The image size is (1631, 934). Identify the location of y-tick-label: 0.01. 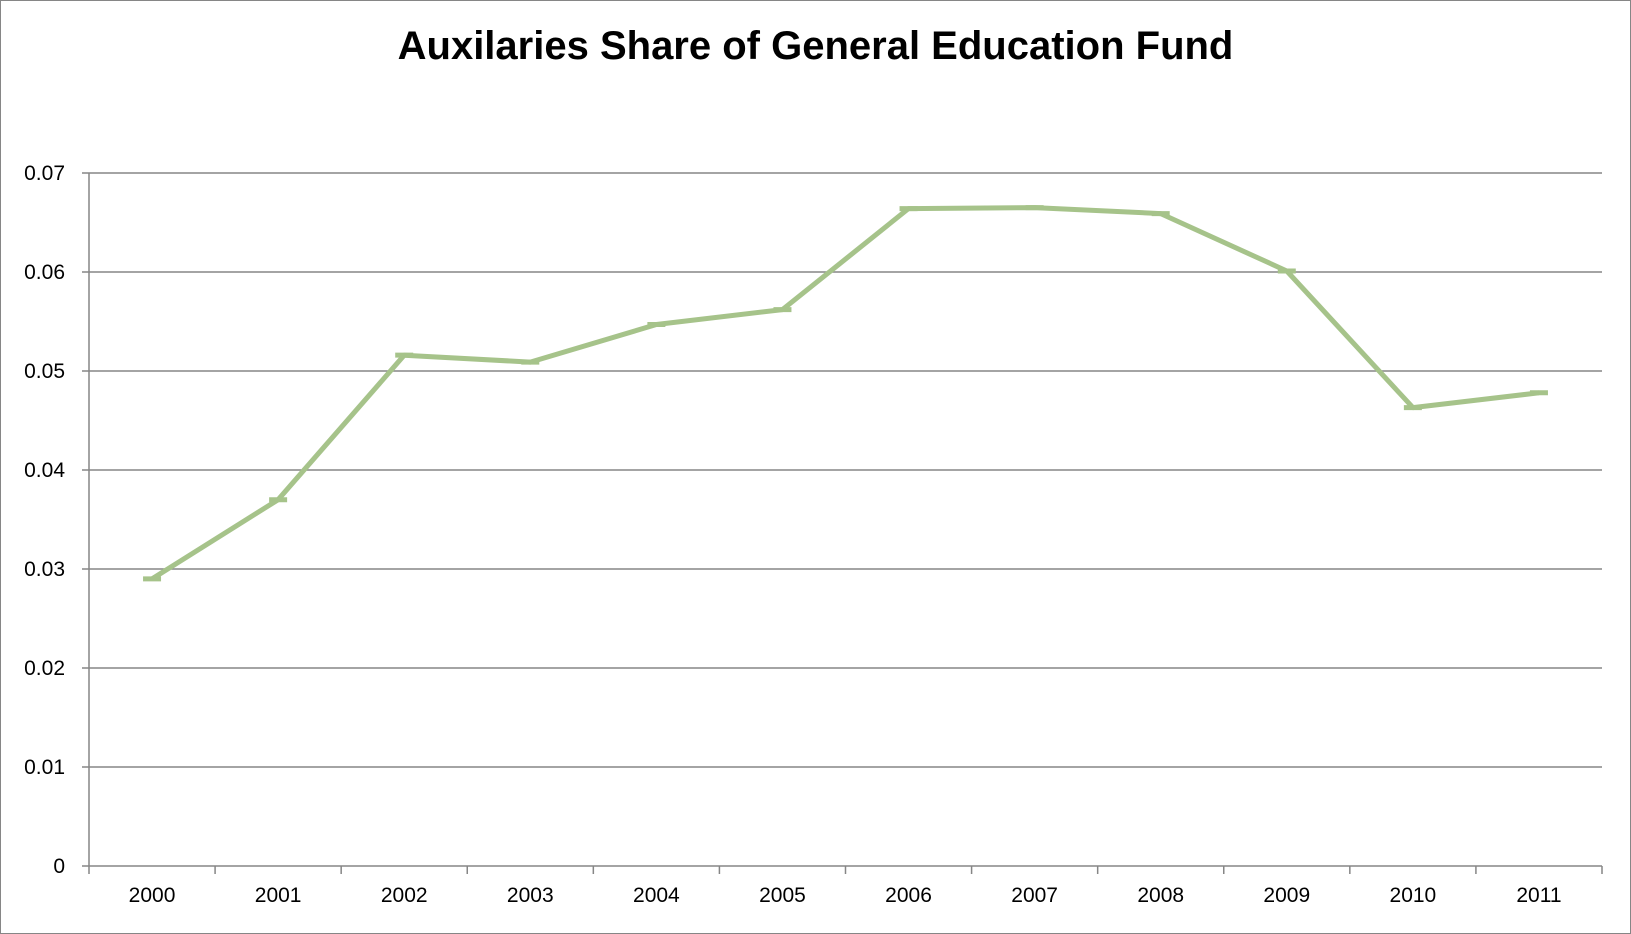
(44, 767).